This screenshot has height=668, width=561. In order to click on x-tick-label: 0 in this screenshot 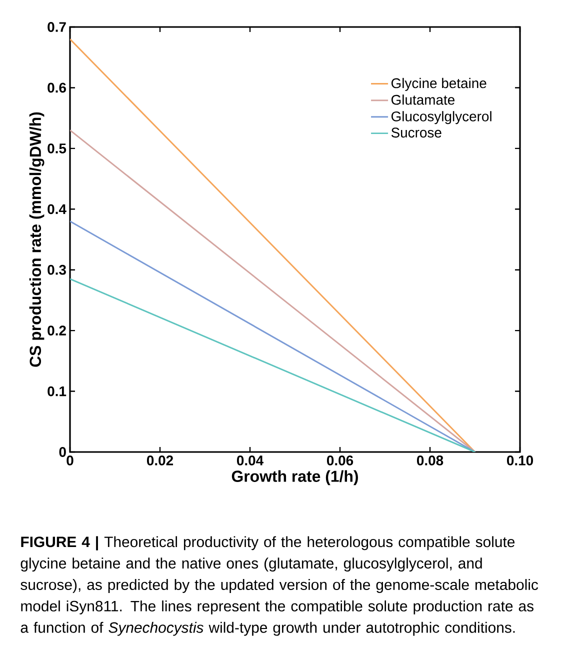, I will do `click(70, 461)`.